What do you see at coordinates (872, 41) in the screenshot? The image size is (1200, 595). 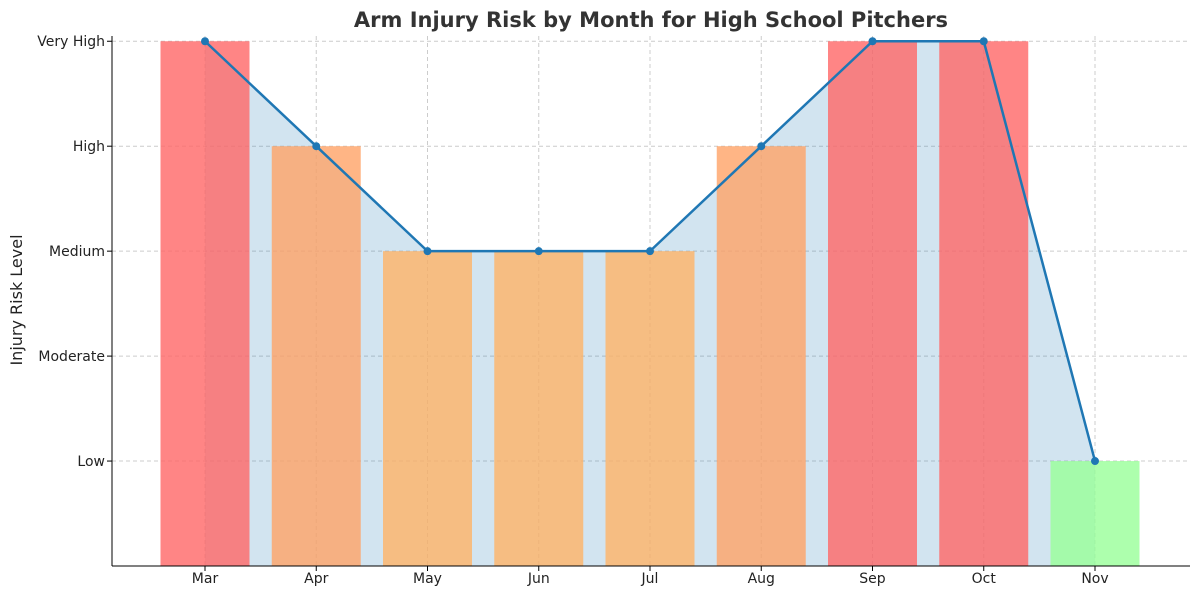 I see `point-sep` at bounding box center [872, 41].